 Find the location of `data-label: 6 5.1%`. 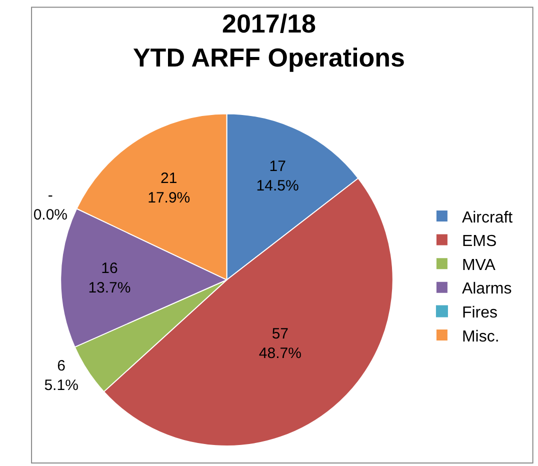

data-label: 6 5.1% is located at coordinates (61, 376).